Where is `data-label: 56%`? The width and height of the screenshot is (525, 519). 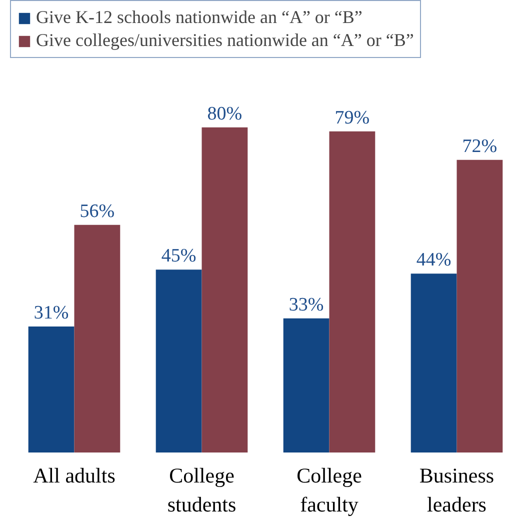
data-label: 56% is located at coordinates (97, 211).